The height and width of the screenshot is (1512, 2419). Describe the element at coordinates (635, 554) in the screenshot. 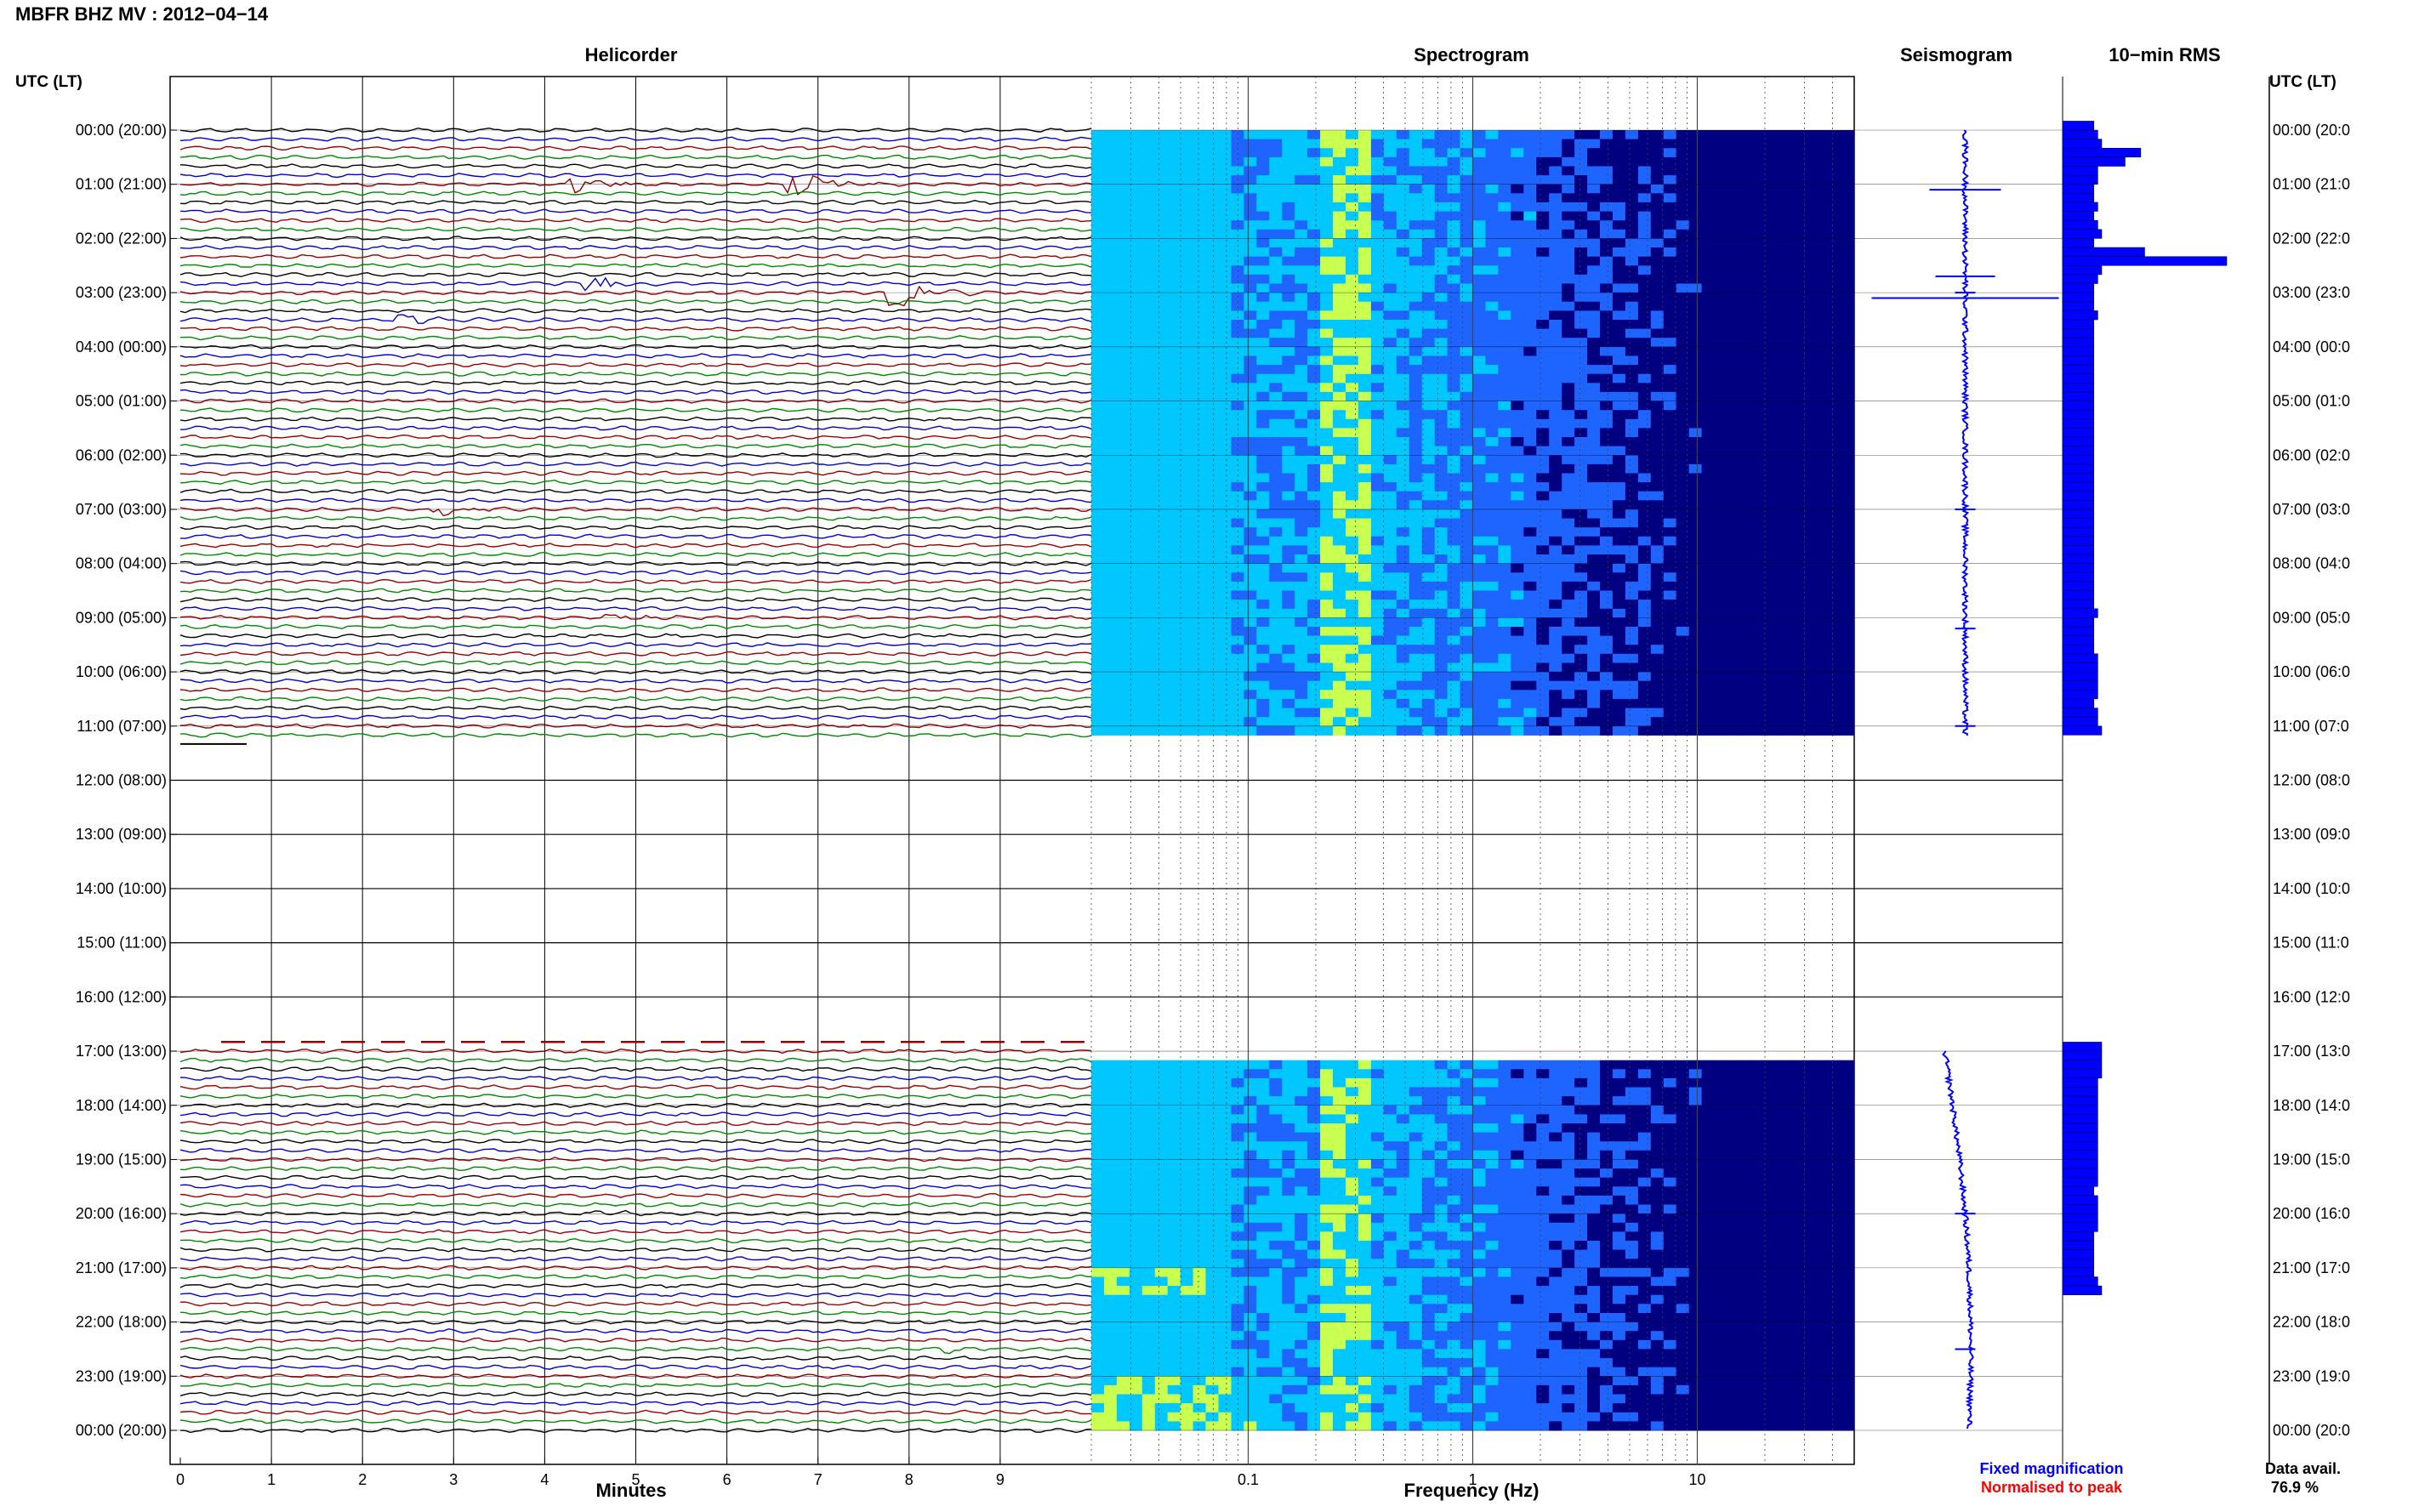

I see `helicorder-trace` at that location.